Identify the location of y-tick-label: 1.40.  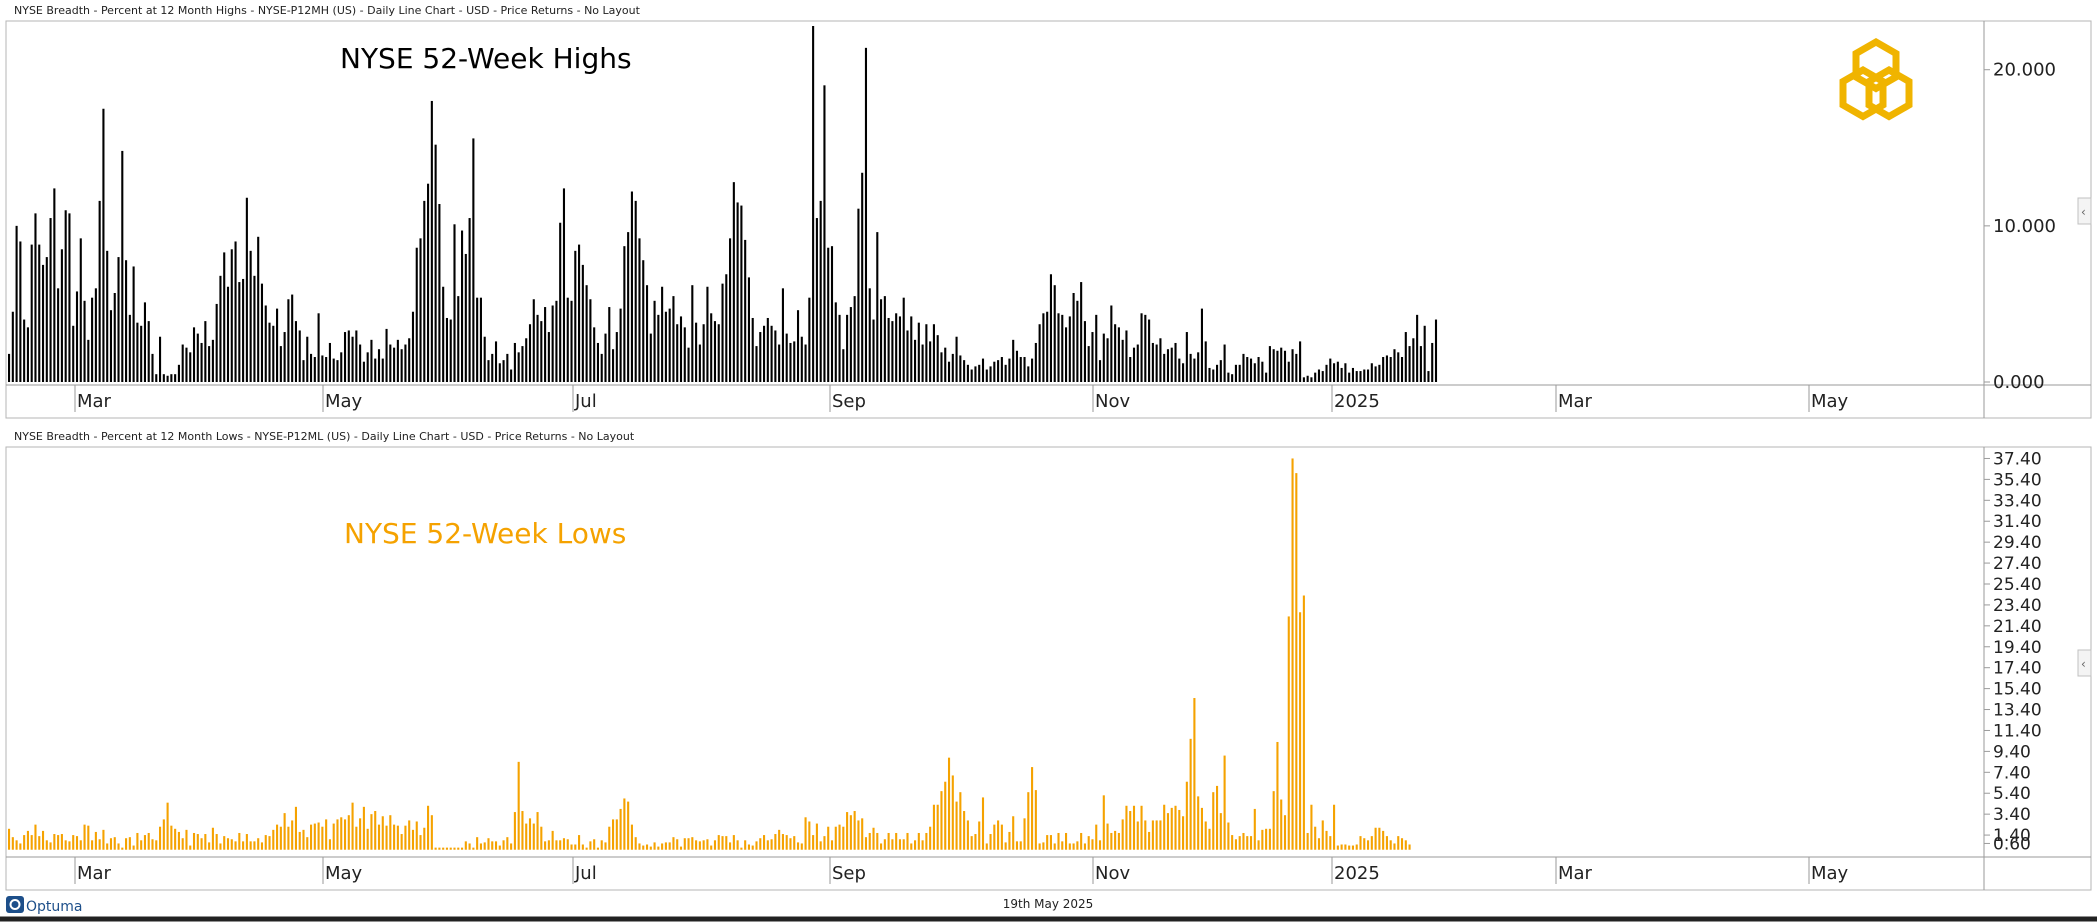
(2012, 836).